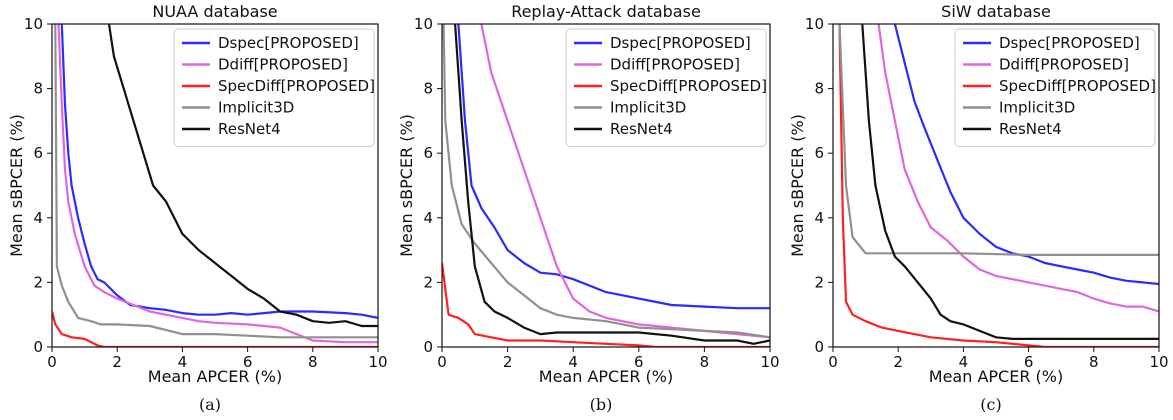 Image resolution: width=1173 pixels, height=420 pixels. Describe the element at coordinates (601, 404) in the screenshot. I see `panel-caption: (b)` at that location.